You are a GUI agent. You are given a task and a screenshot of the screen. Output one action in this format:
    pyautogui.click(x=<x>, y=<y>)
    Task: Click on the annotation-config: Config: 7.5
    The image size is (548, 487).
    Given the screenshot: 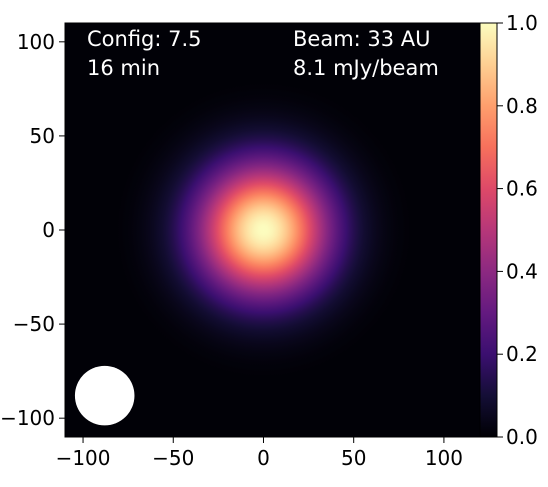 What is the action you would take?
    pyautogui.click(x=144, y=39)
    